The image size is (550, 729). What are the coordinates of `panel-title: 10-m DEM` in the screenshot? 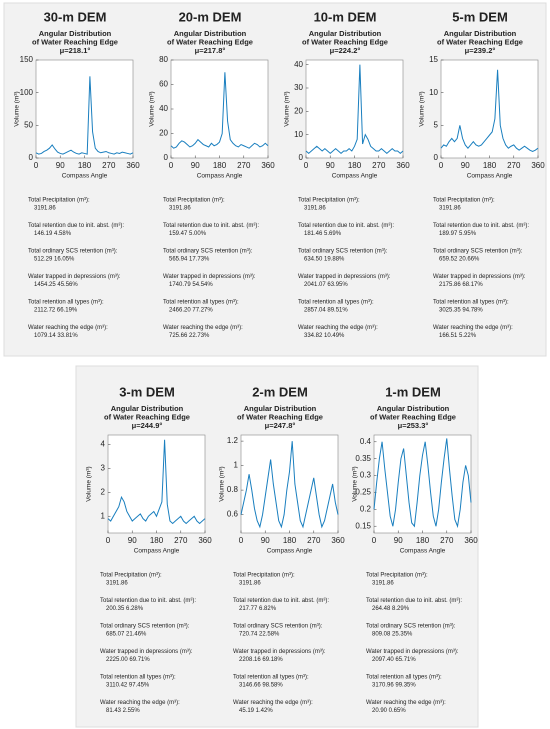 It's located at (345, 16).